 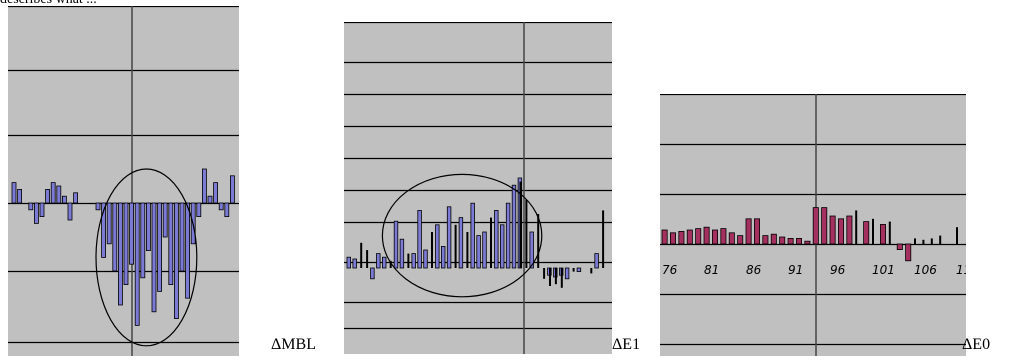 What do you see at coordinates (711, 270) in the screenshot?
I see `tick-label-1: 81` at bounding box center [711, 270].